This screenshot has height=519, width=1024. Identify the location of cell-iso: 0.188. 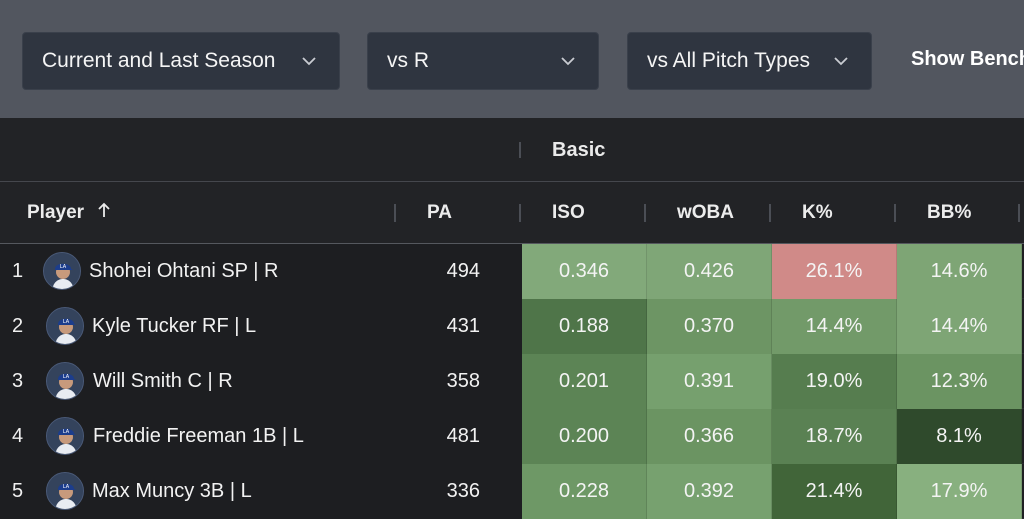
(584, 326).